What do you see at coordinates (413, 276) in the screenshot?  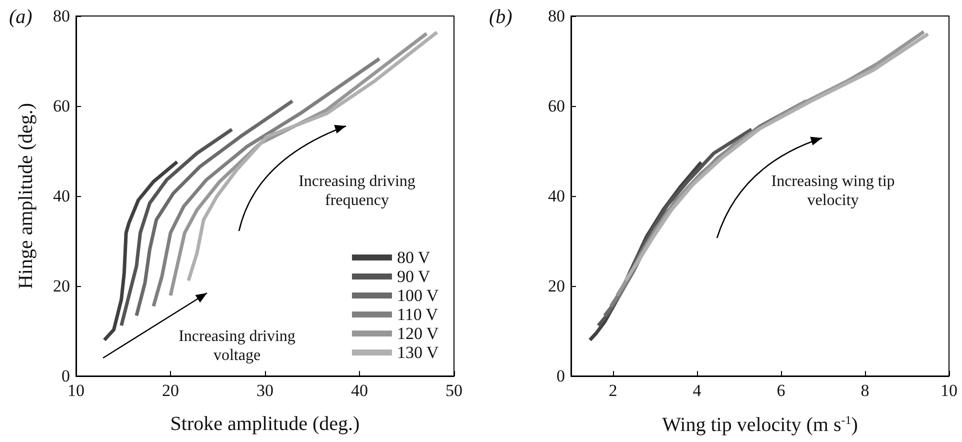 I see `legend-label: 90 V` at bounding box center [413, 276].